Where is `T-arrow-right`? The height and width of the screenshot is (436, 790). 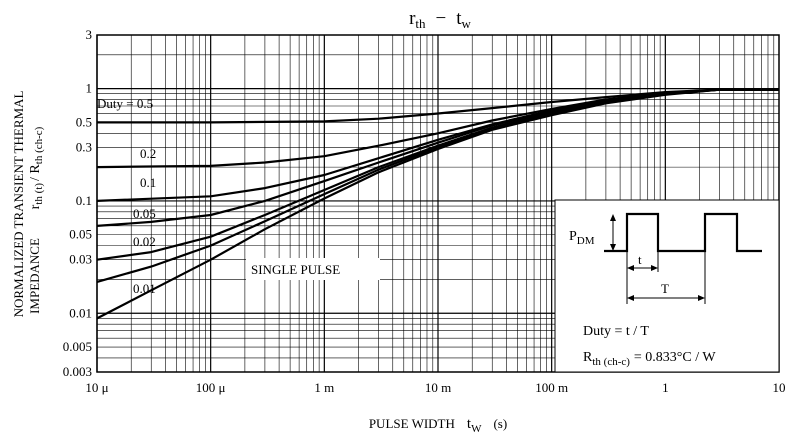
T-arrow-right is located at coordinates (701, 298).